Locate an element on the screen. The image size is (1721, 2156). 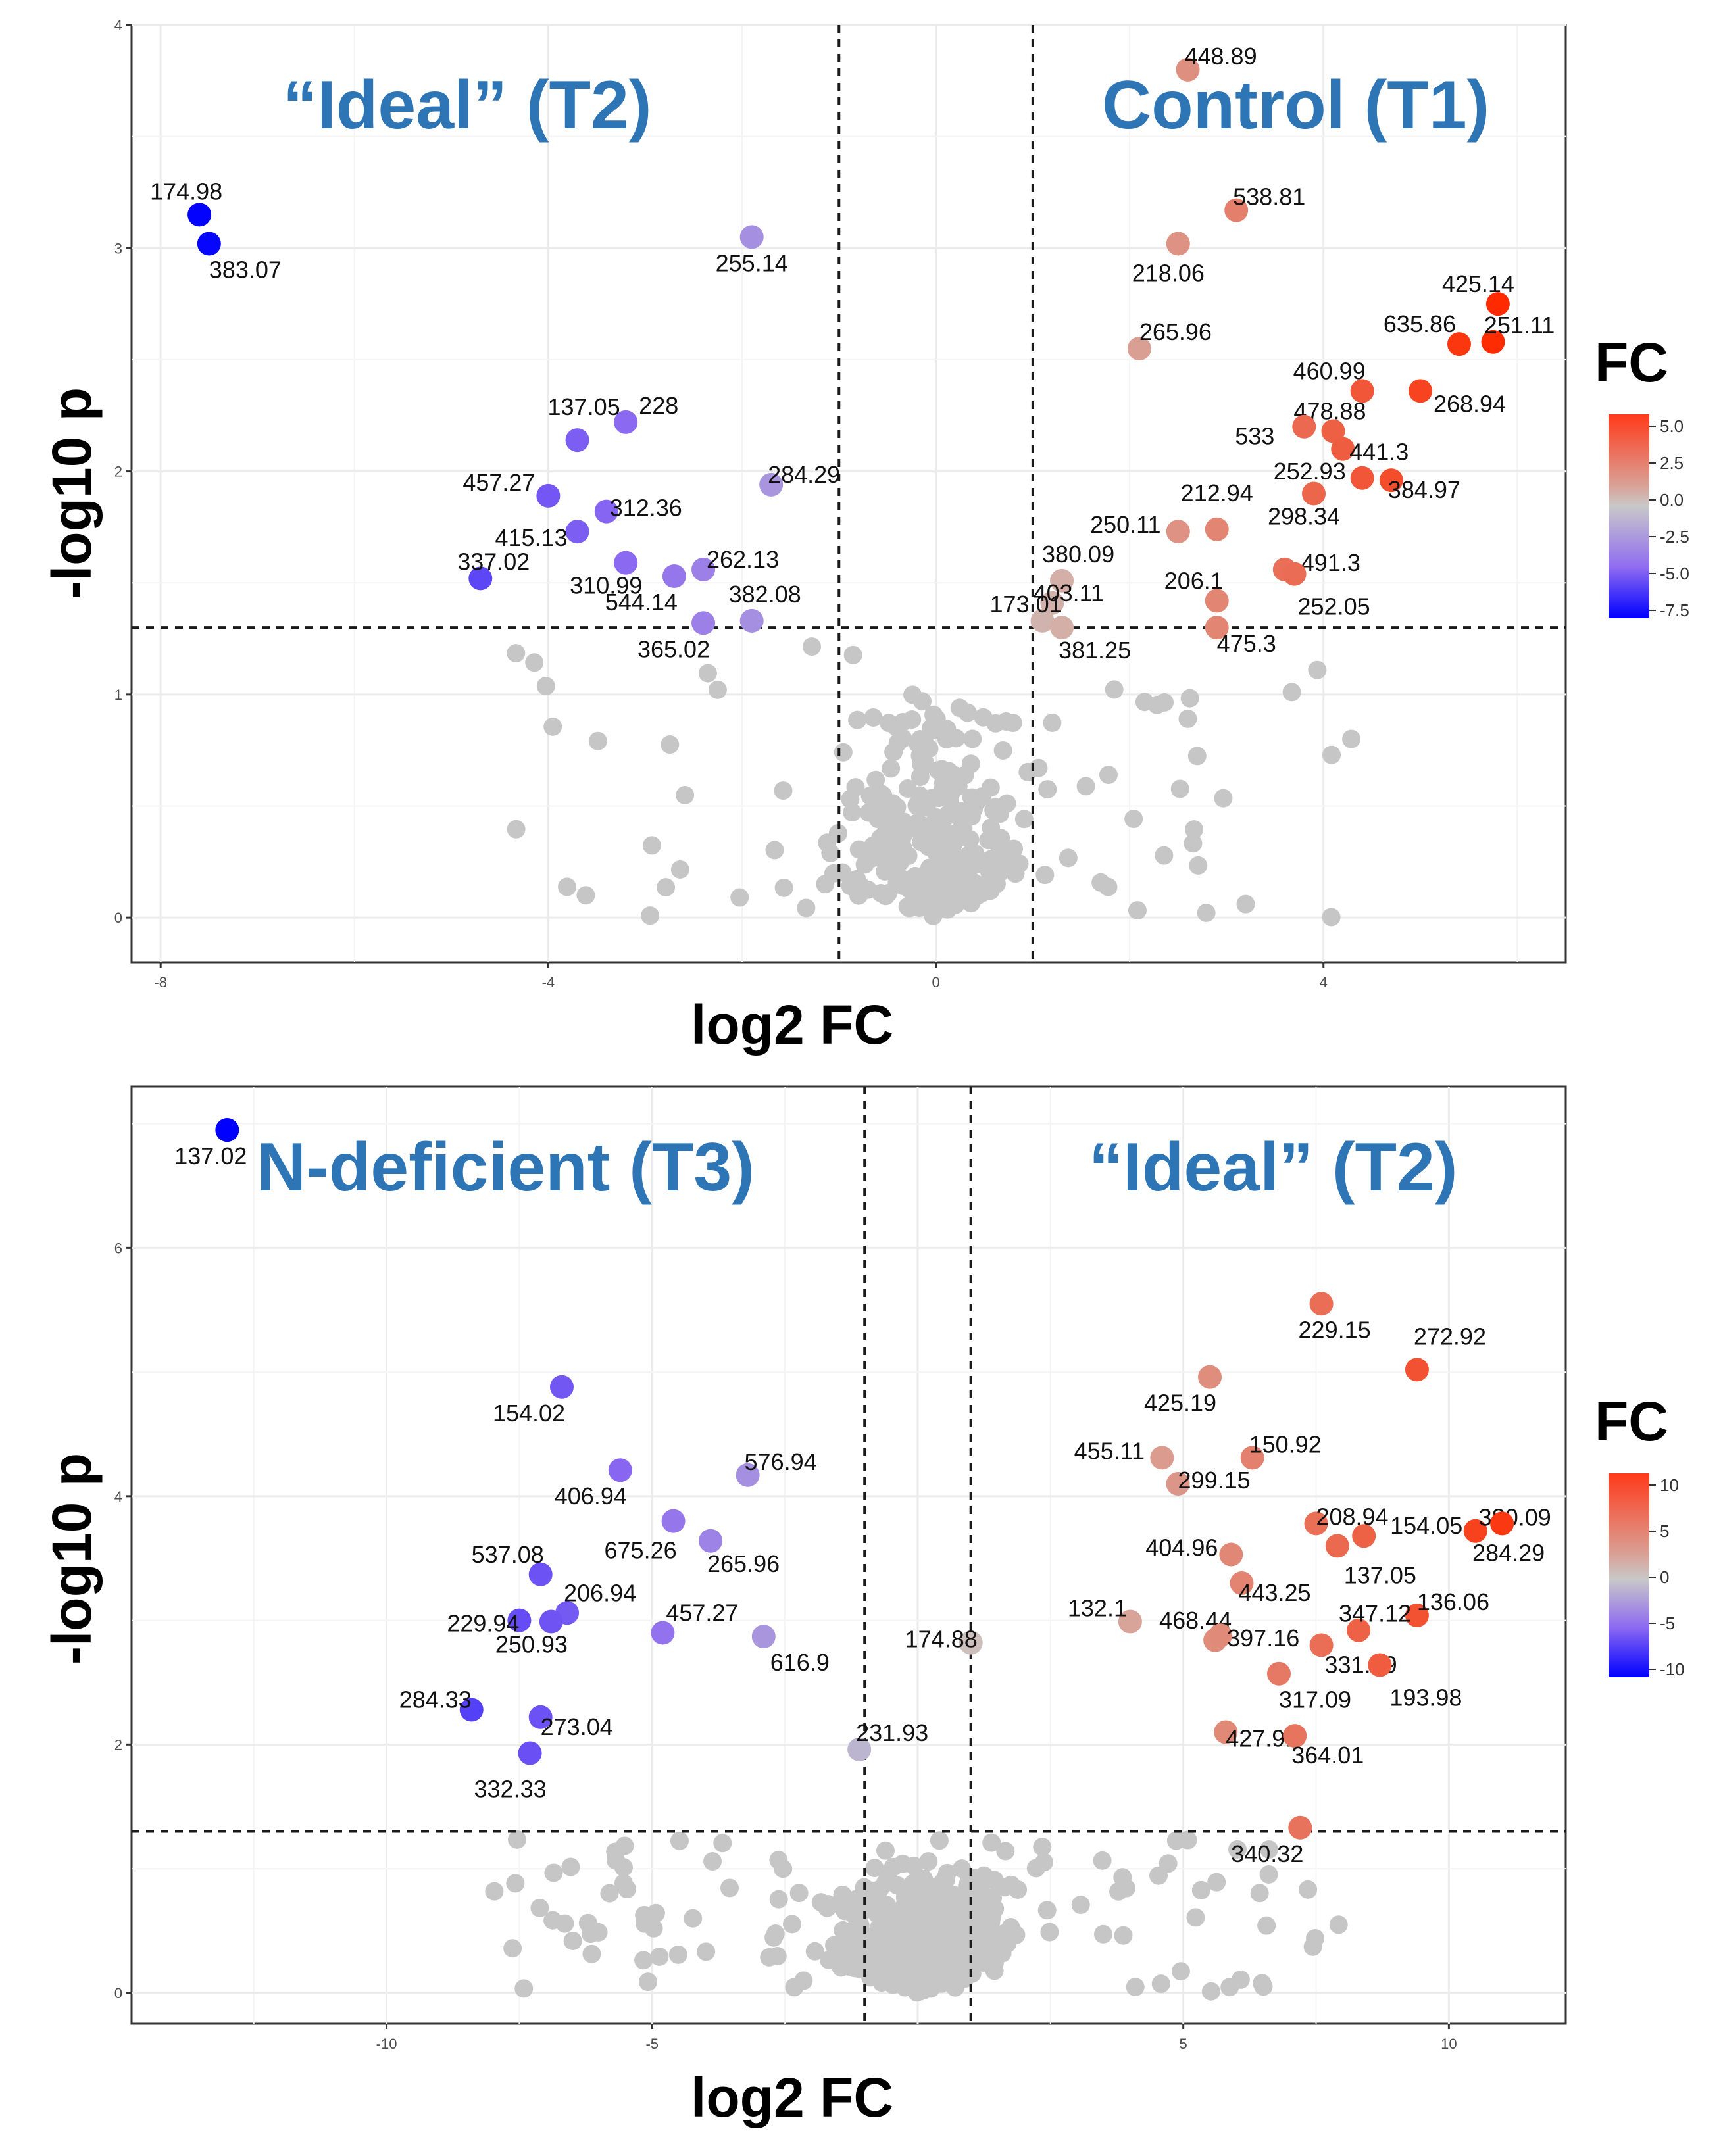
y-tick-label: 4 is located at coordinates (118, 26).